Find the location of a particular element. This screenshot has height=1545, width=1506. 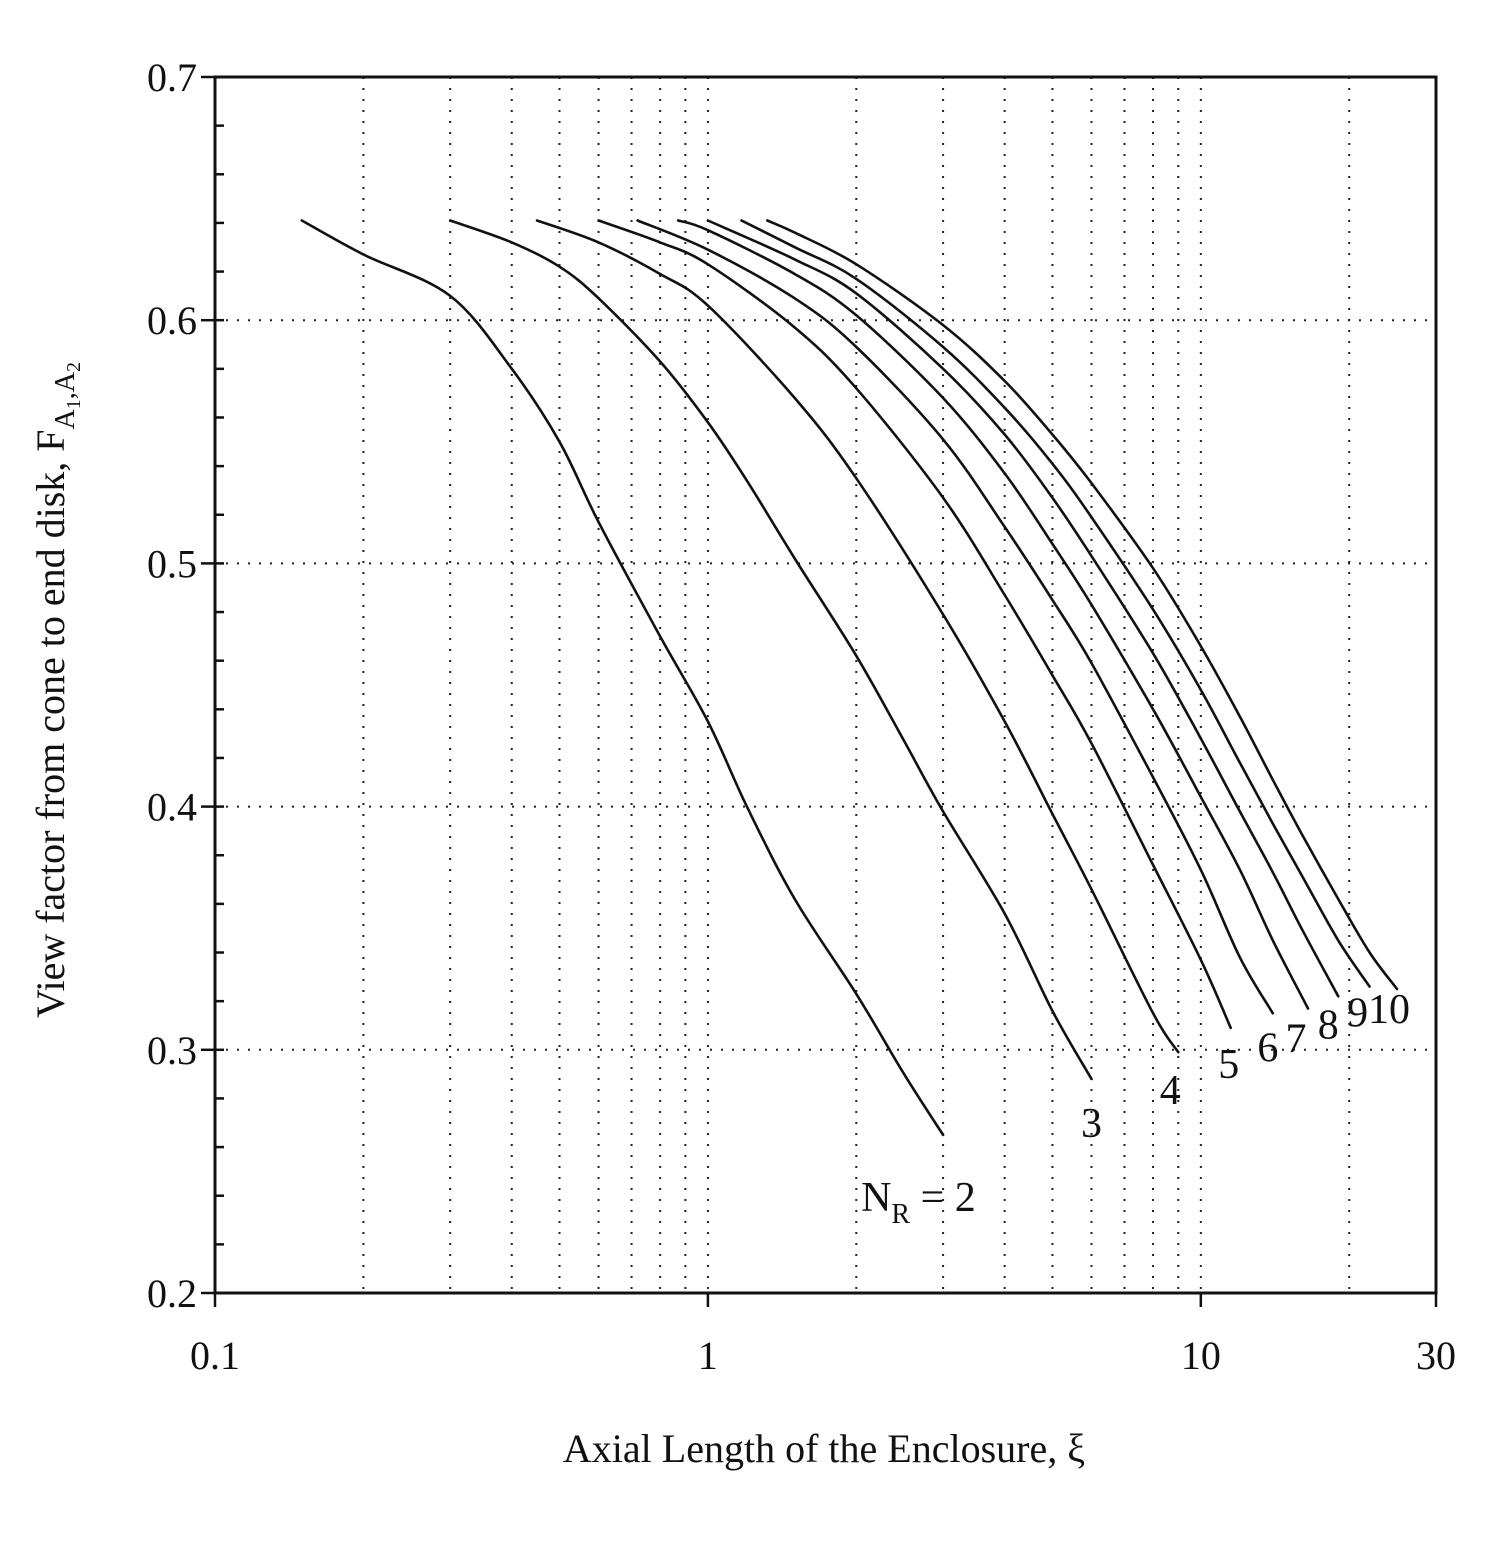

y-tick-label-0-7: 0.7 is located at coordinates (172, 77).